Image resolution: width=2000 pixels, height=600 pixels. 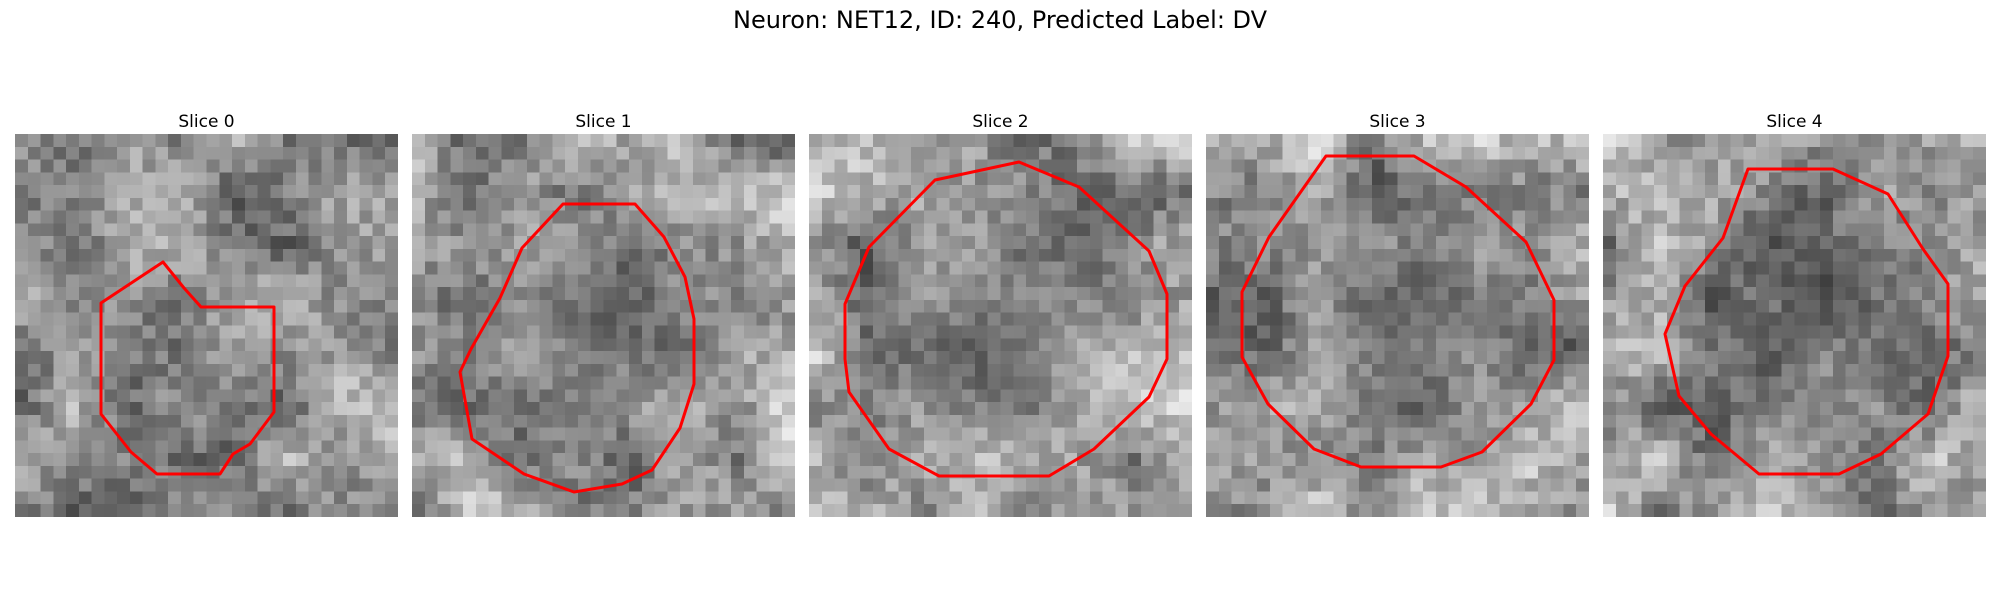 What do you see at coordinates (1397, 122) in the screenshot?
I see `slice-title: Slice 3` at bounding box center [1397, 122].